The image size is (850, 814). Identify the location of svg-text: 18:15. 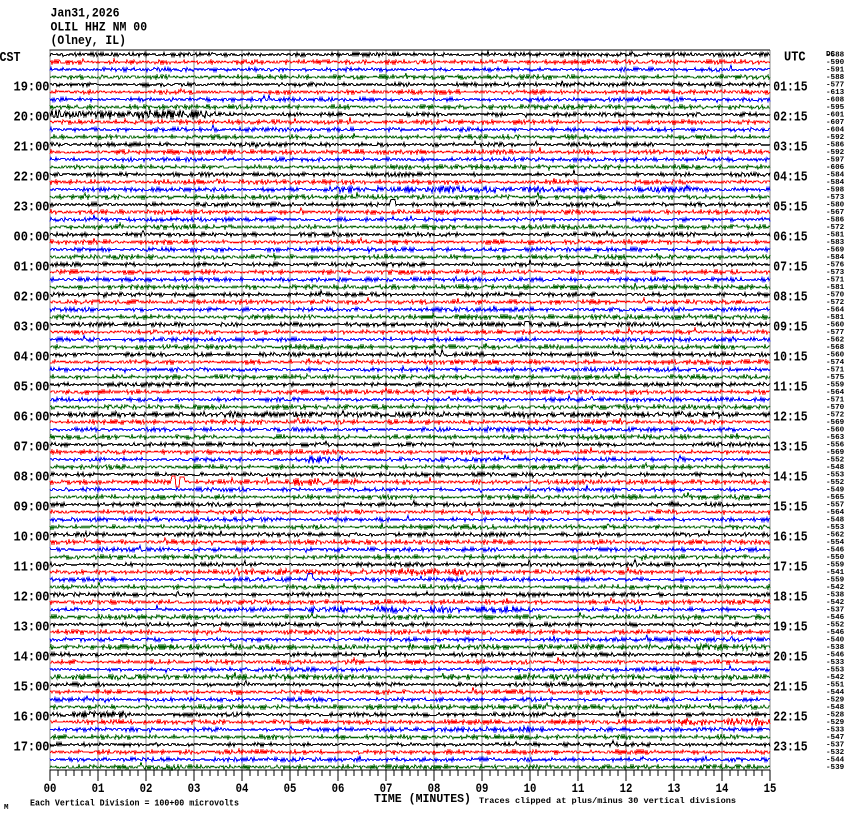
(790, 597).